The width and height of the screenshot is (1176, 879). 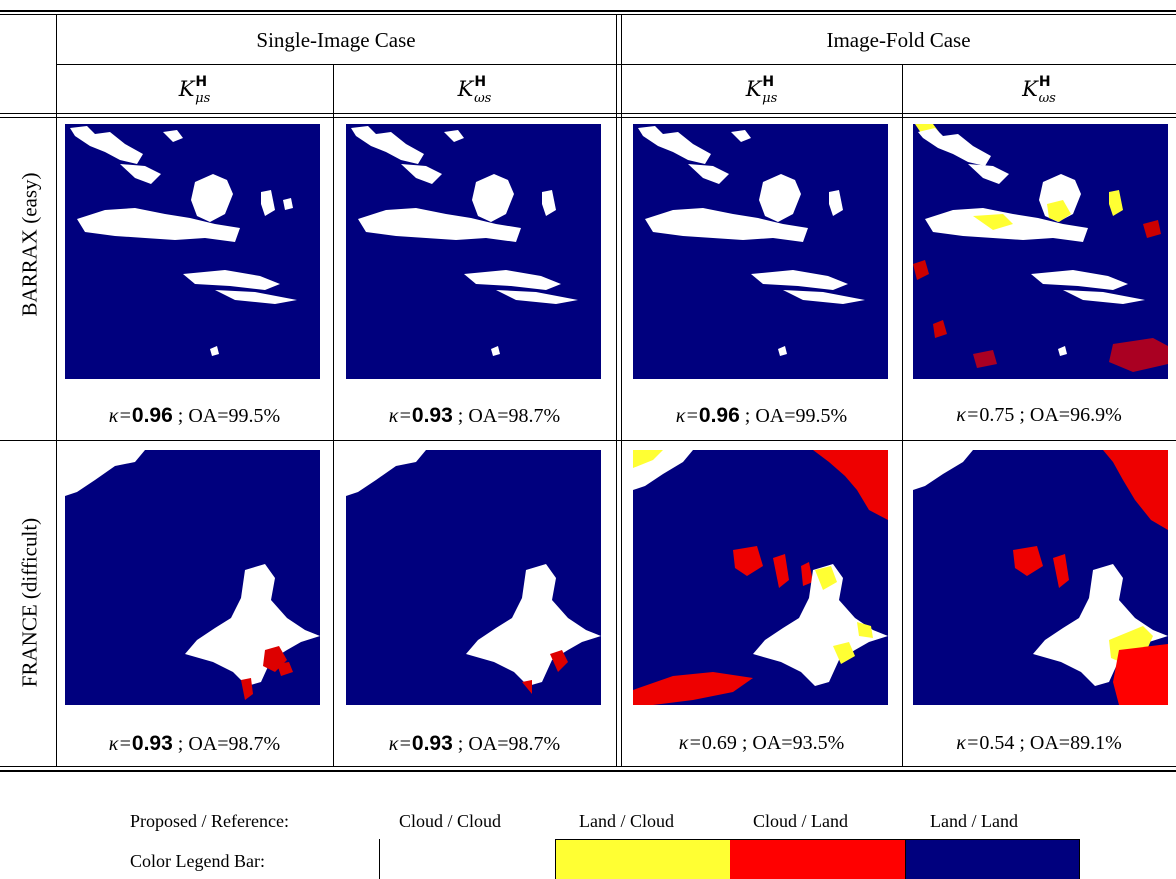 I want to click on caption-barrax-4: κ=0.75 ; OA=96.9%, so click(x=1039, y=415).